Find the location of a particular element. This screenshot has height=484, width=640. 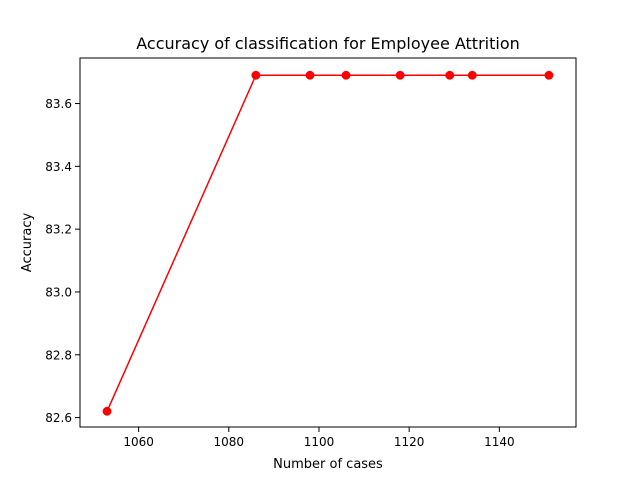

x-tick-label: 1060 is located at coordinates (138, 442).